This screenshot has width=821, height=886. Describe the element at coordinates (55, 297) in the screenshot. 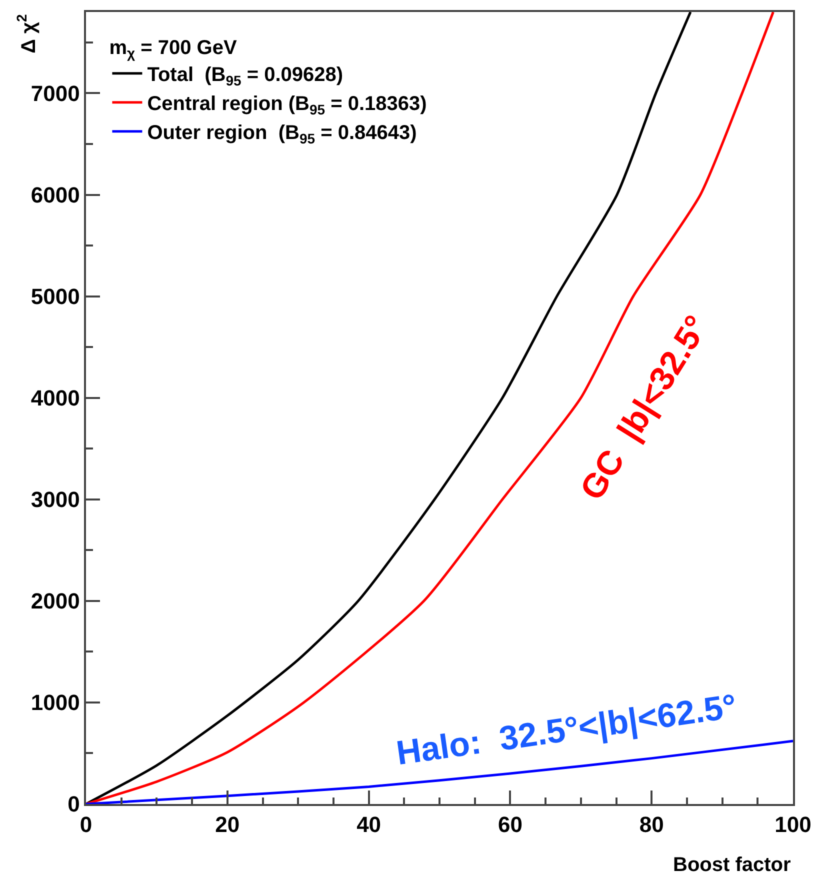

I see `y-tick-label: 5000` at that location.